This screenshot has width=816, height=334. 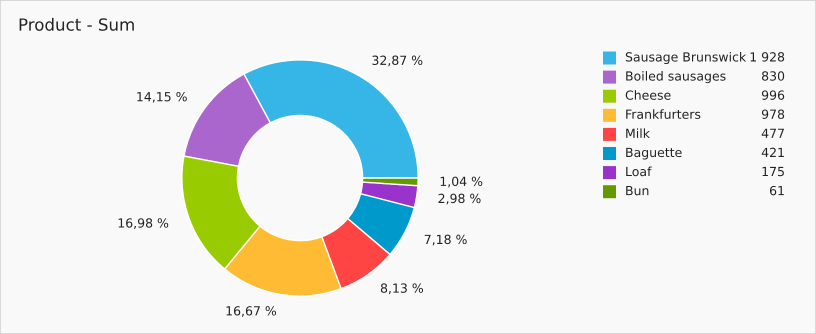 What do you see at coordinates (459, 199) in the screenshot?
I see `data-label: 2,98 %` at bounding box center [459, 199].